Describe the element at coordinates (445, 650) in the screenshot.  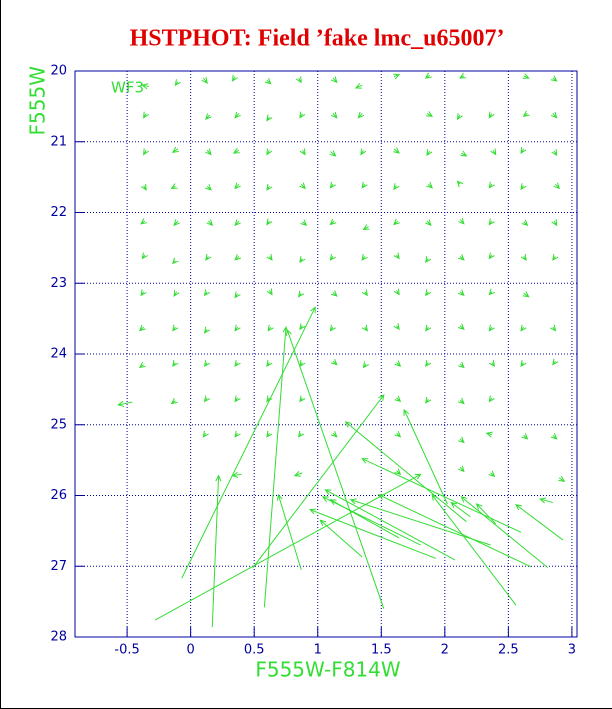
I see `x-tick-label: 2` at that location.